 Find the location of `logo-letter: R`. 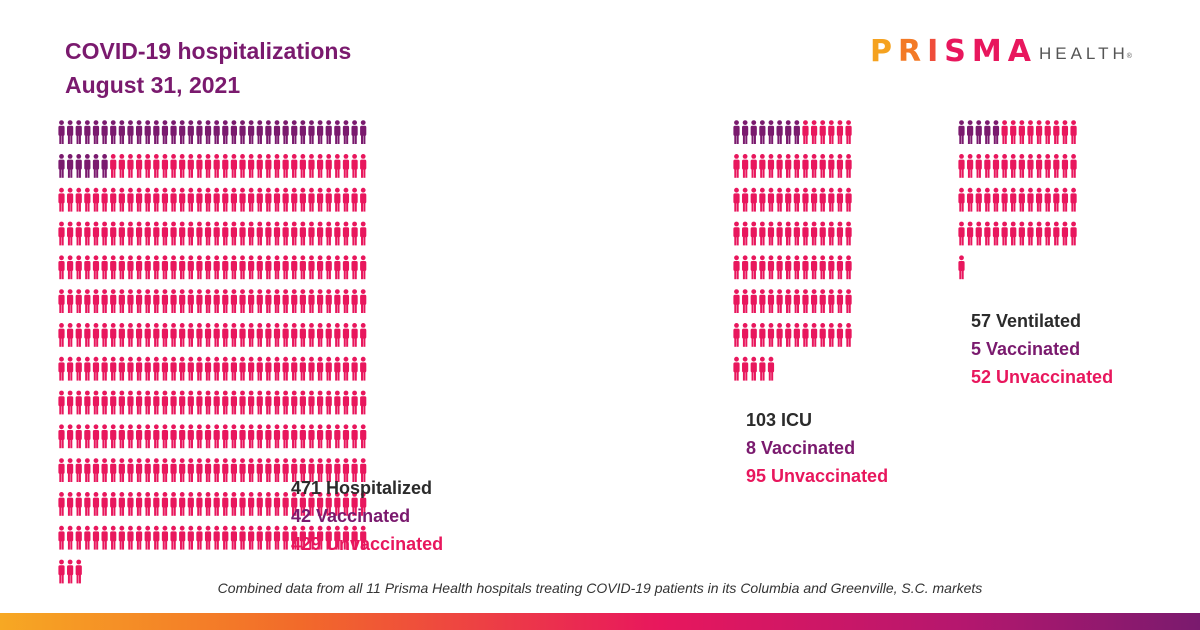

logo-letter: R is located at coordinates (913, 51).